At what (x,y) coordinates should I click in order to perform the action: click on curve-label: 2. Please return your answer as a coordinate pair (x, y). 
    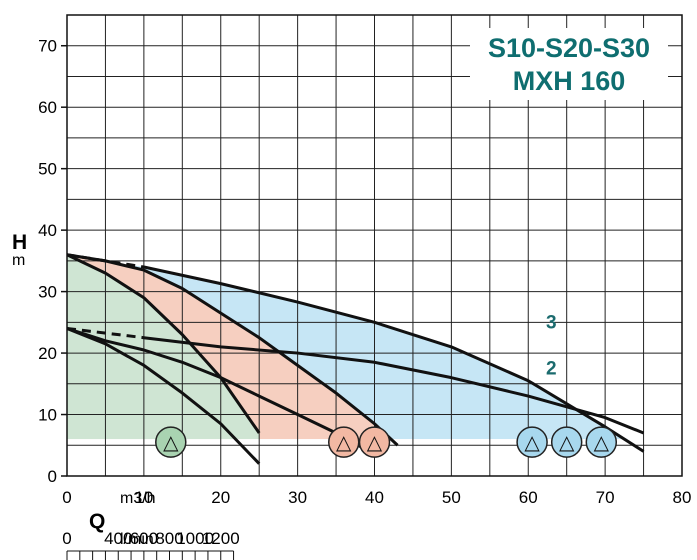
    Looking at the image, I should click on (551, 369).